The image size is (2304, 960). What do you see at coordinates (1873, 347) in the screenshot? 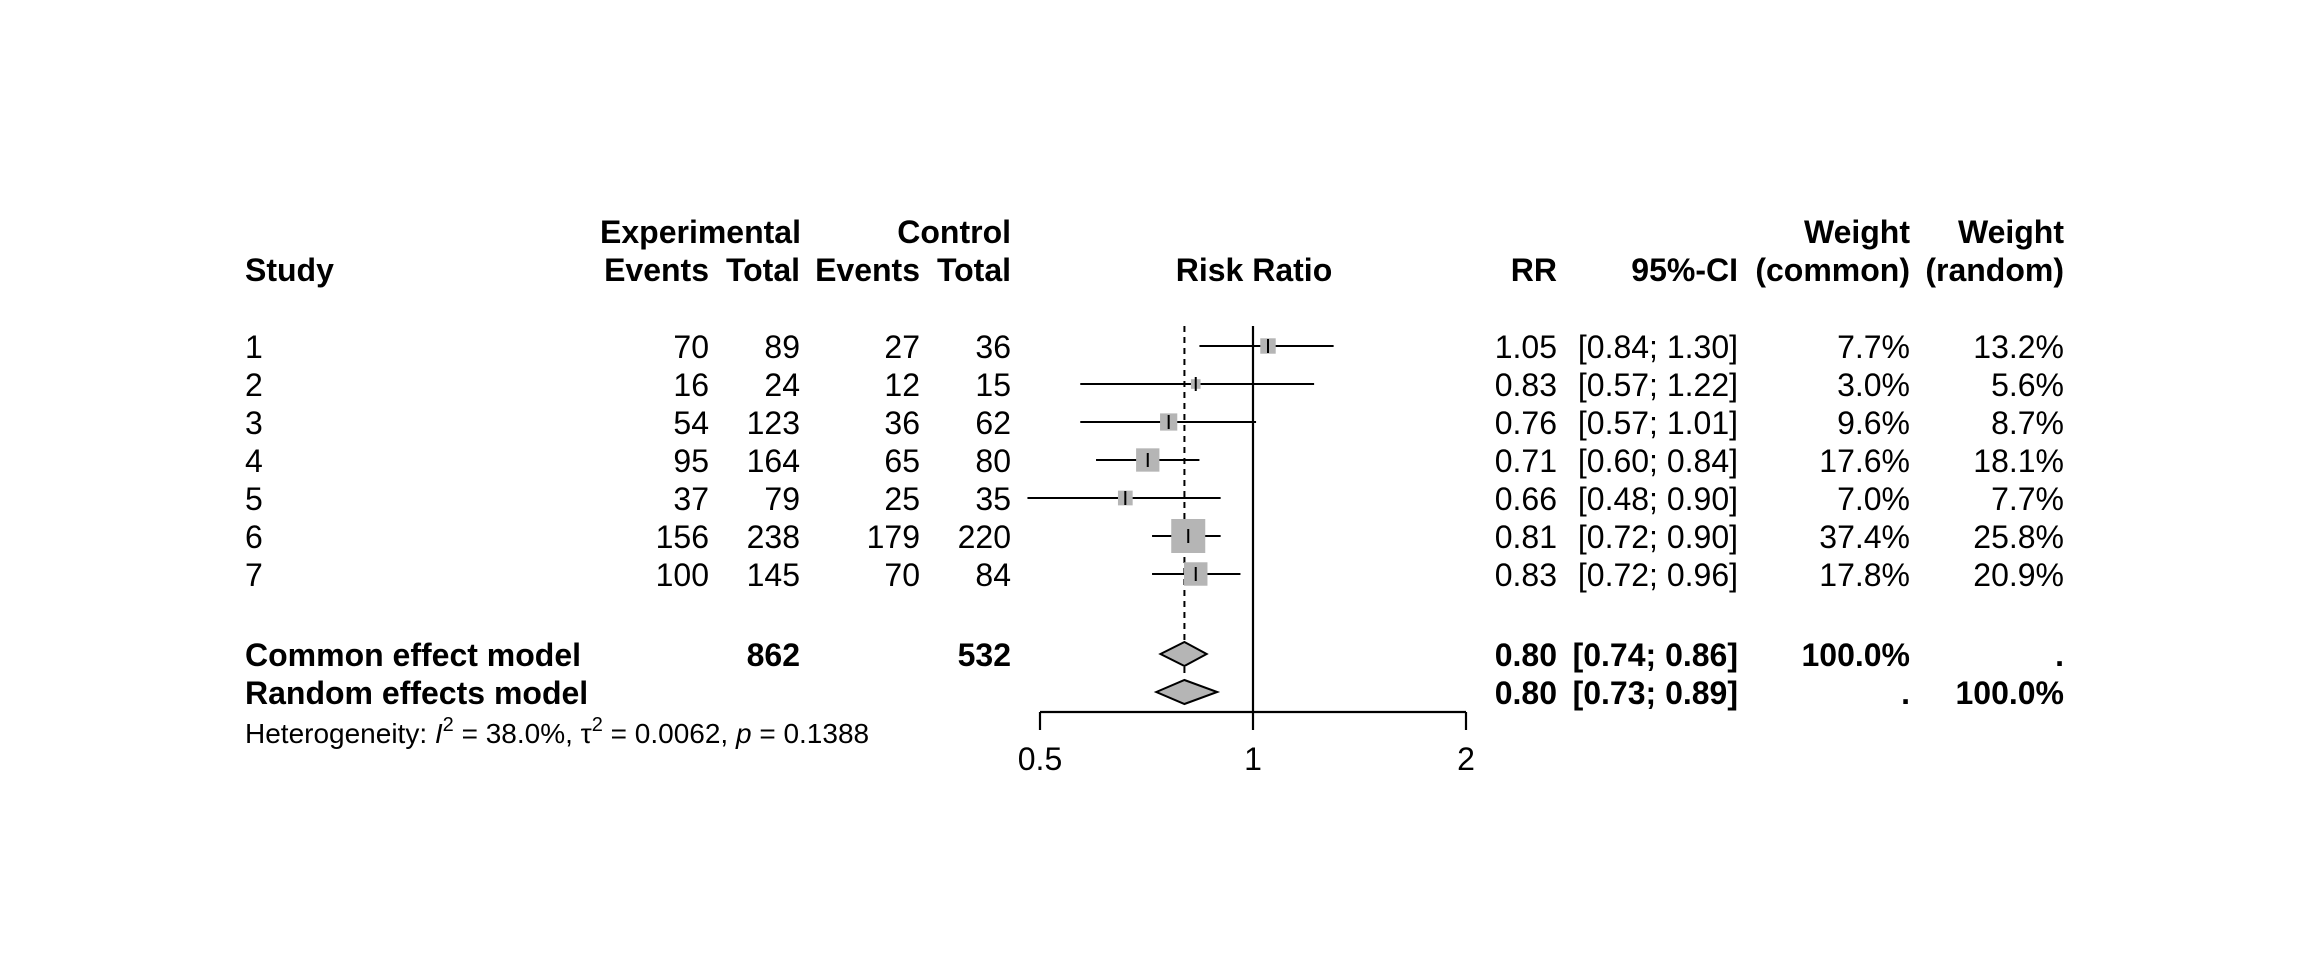
I see `weight-common: 7.7%` at bounding box center [1873, 347].